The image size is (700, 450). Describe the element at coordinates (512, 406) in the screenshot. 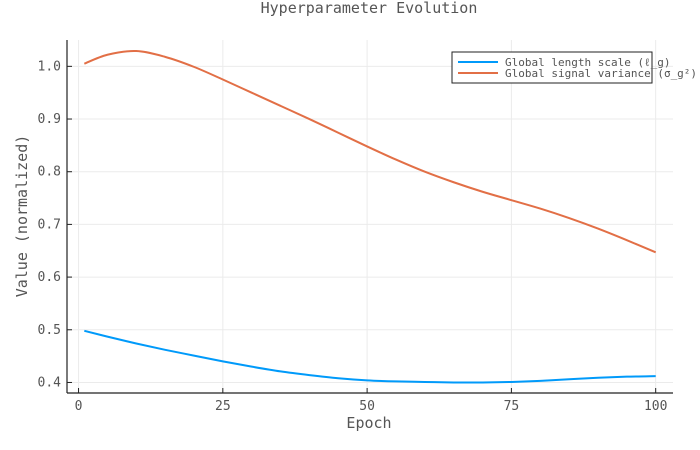

I see `x-tick-label: 75` at that location.